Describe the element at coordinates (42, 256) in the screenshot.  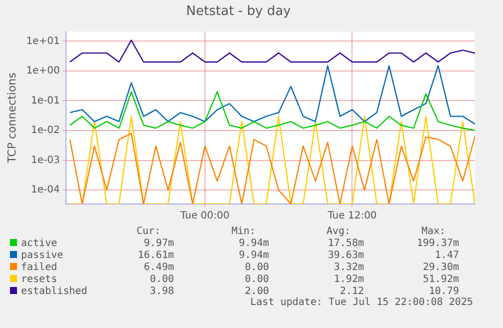
I see `legend-label: passive` at that location.